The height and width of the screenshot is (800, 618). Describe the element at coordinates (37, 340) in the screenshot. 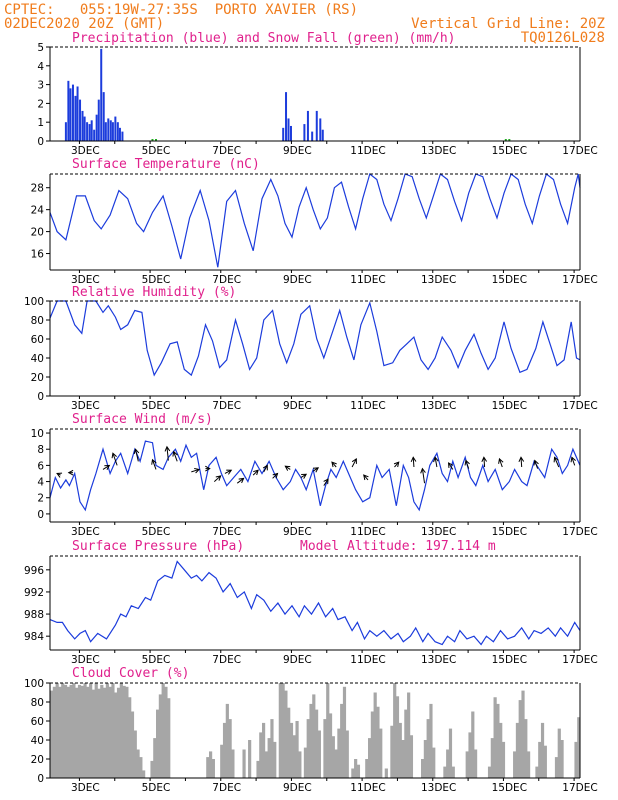

I see `y-tick-label: 60` at that location.